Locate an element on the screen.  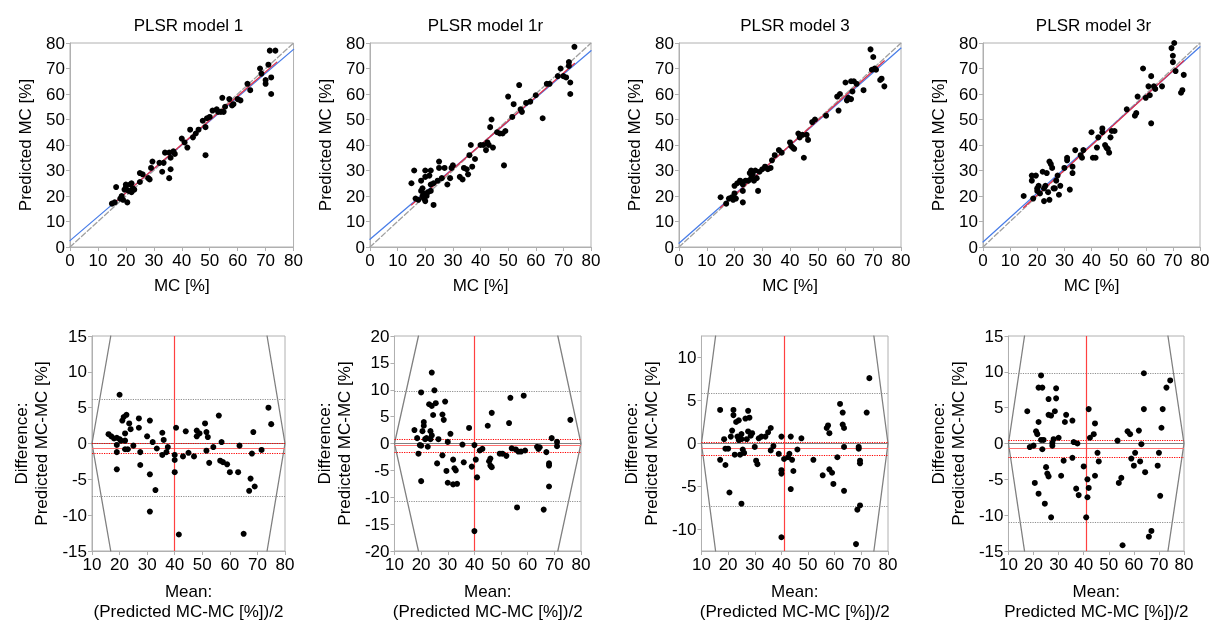
chart-title: PLSR model 3r is located at coordinates (1093, 25).